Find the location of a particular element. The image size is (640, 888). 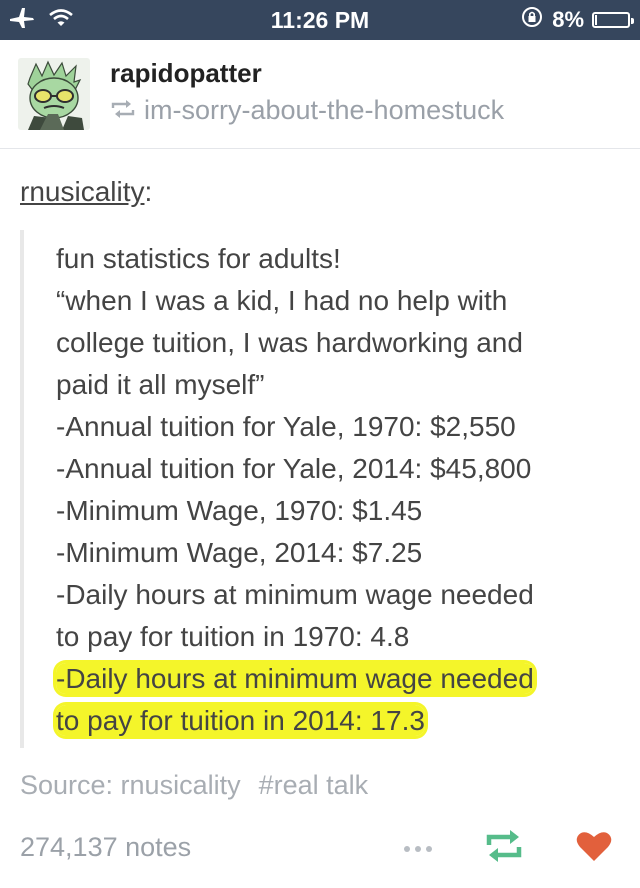

source-link: Source: rnusicality is located at coordinates (130, 785).